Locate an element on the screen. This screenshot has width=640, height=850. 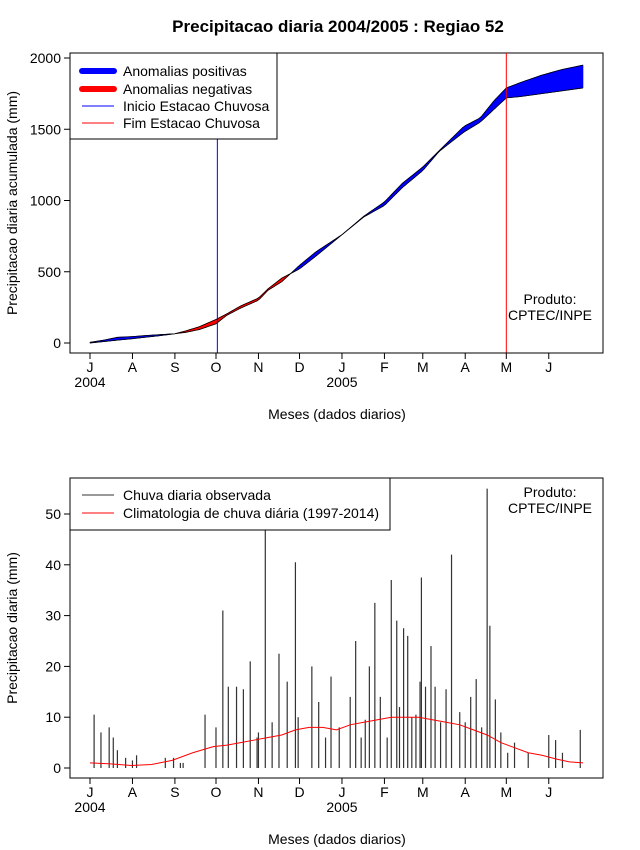
top-product-label-line1: Produto: is located at coordinates (550, 299).